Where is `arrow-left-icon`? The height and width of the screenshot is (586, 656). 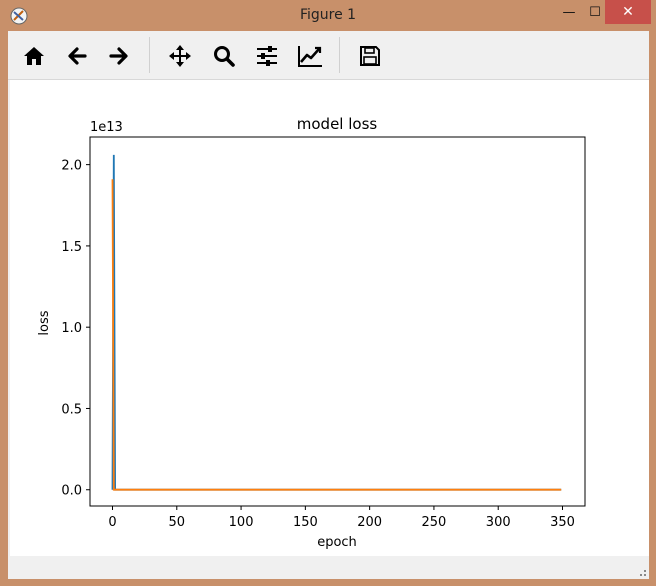
arrow-left-icon is located at coordinates (77, 56).